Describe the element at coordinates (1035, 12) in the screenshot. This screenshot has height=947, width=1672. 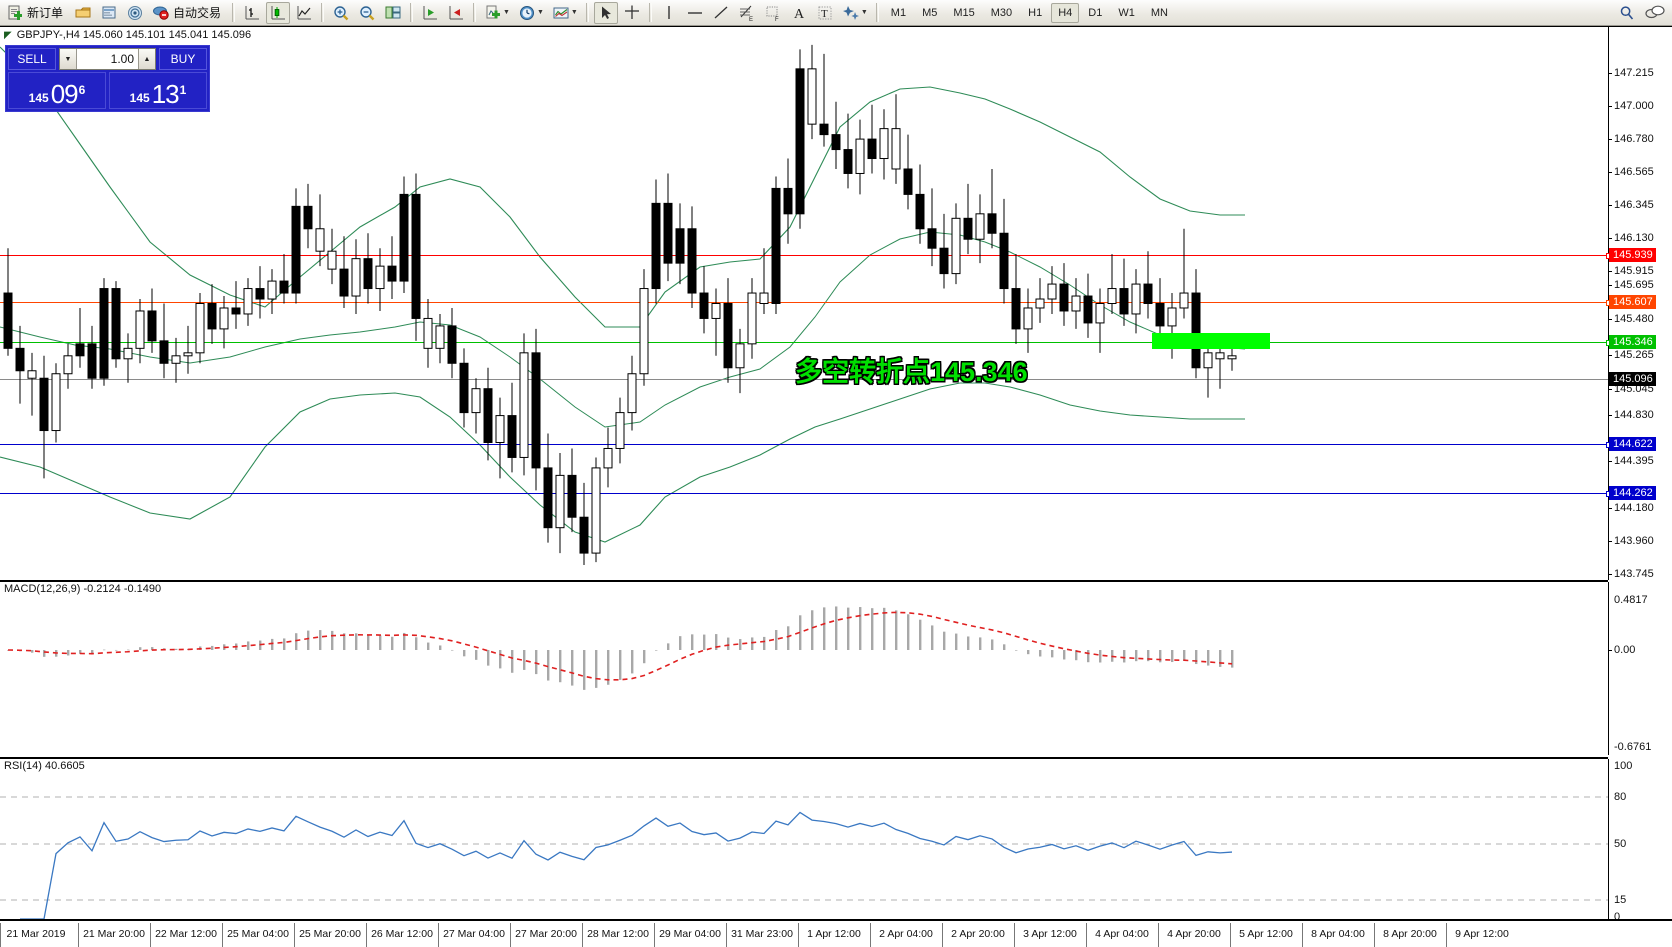
I see `timeframe-h1: H1` at that location.